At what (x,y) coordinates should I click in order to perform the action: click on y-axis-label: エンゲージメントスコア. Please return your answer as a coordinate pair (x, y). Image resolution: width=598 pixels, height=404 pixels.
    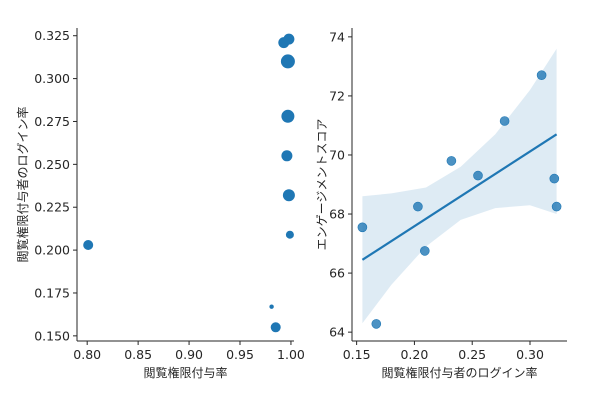
    Looking at the image, I should click on (322, 185).